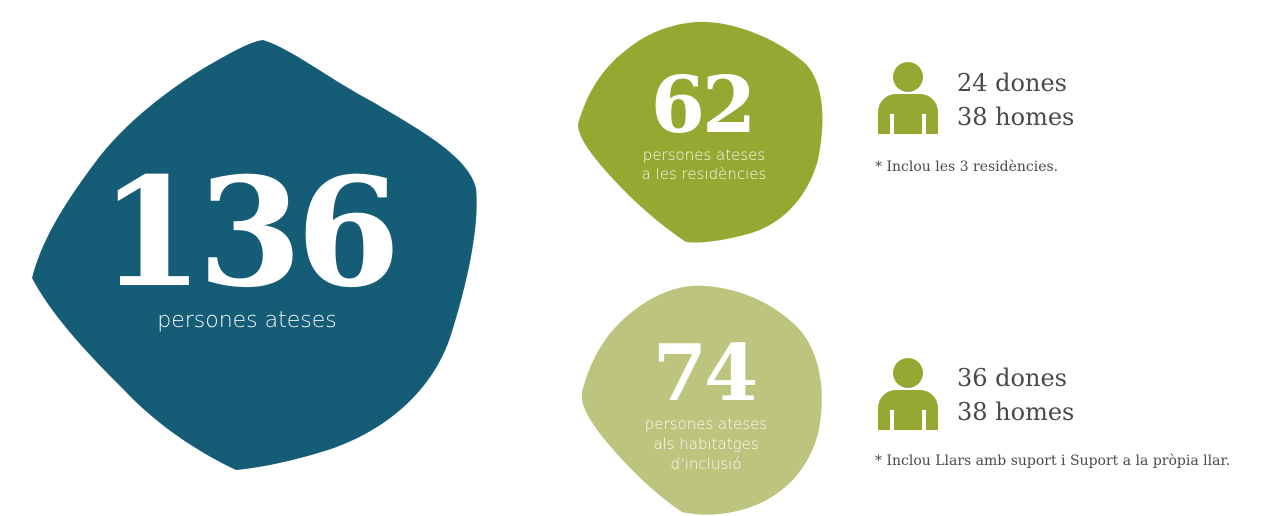 The width and height of the screenshot is (1281, 516). What do you see at coordinates (249, 233) in the screenshot?
I see `total-number: 136` at bounding box center [249, 233].